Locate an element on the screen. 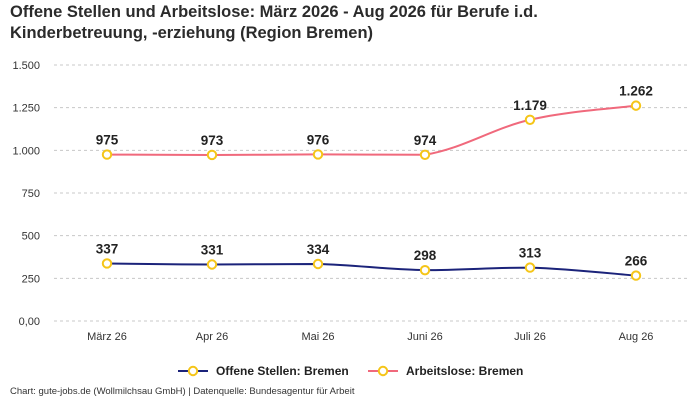  legend-label-1: Offene Stellen: Bremen is located at coordinates (282, 371).